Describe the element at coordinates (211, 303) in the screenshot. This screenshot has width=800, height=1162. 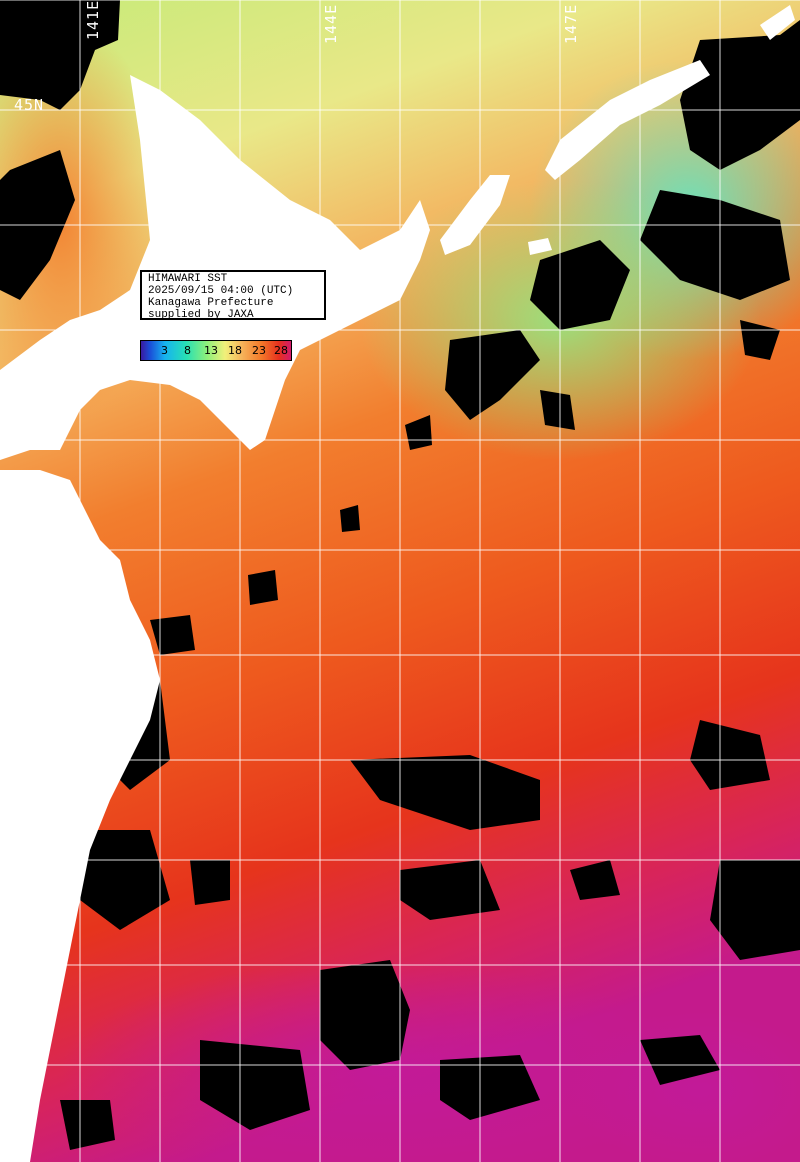
I see `region-label: Kanagawa Prefecture` at that location.